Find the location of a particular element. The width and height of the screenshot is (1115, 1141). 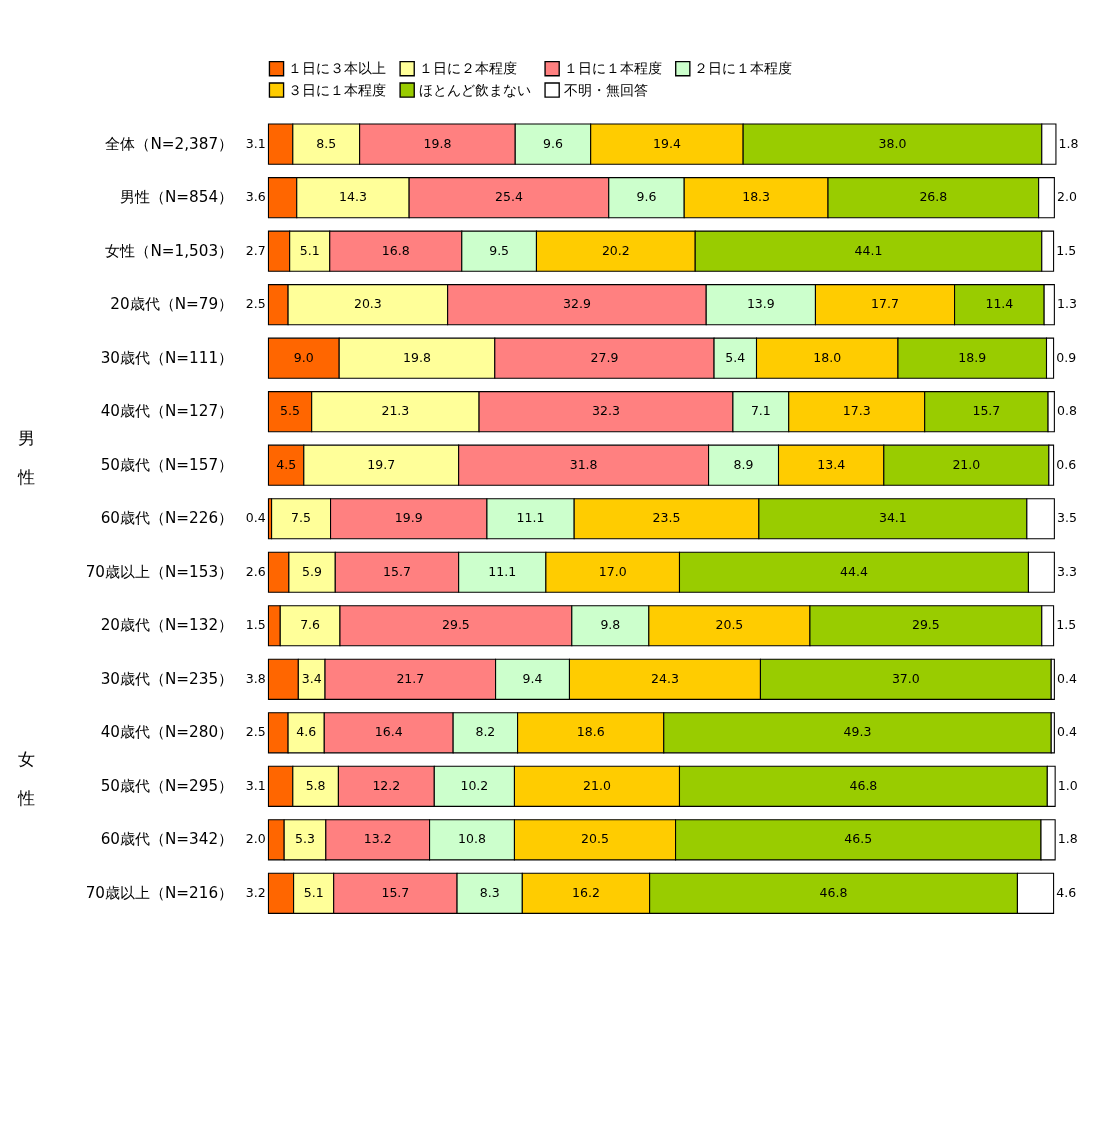

legend-label: ２日に１本程度 is located at coordinates (743, 68).